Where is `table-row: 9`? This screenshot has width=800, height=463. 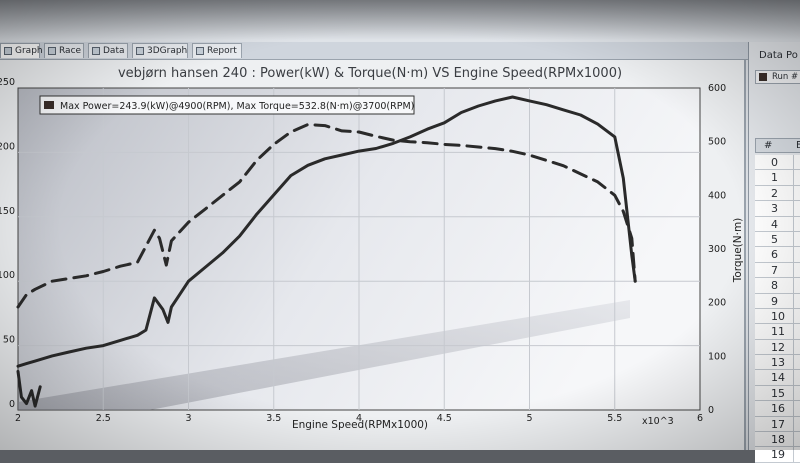 table-row: 9 is located at coordinates (777, 301).